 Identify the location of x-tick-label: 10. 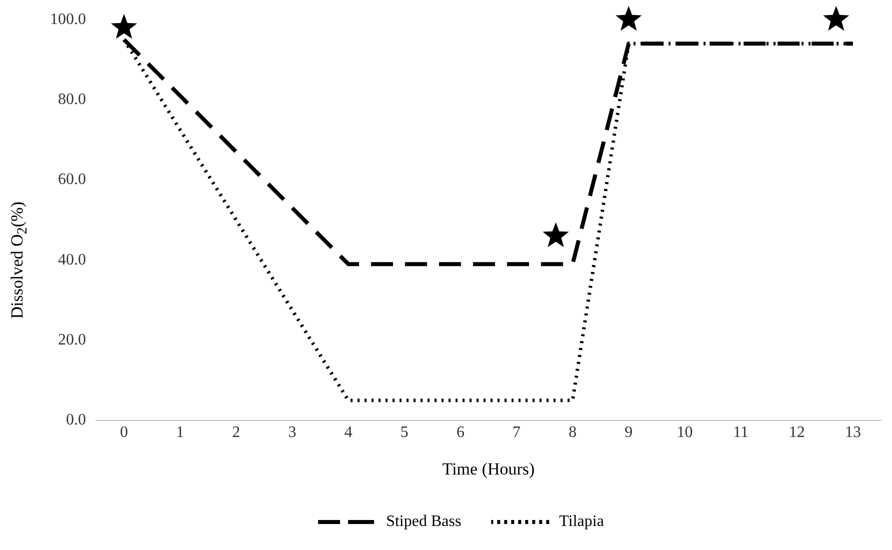
(684, 433).